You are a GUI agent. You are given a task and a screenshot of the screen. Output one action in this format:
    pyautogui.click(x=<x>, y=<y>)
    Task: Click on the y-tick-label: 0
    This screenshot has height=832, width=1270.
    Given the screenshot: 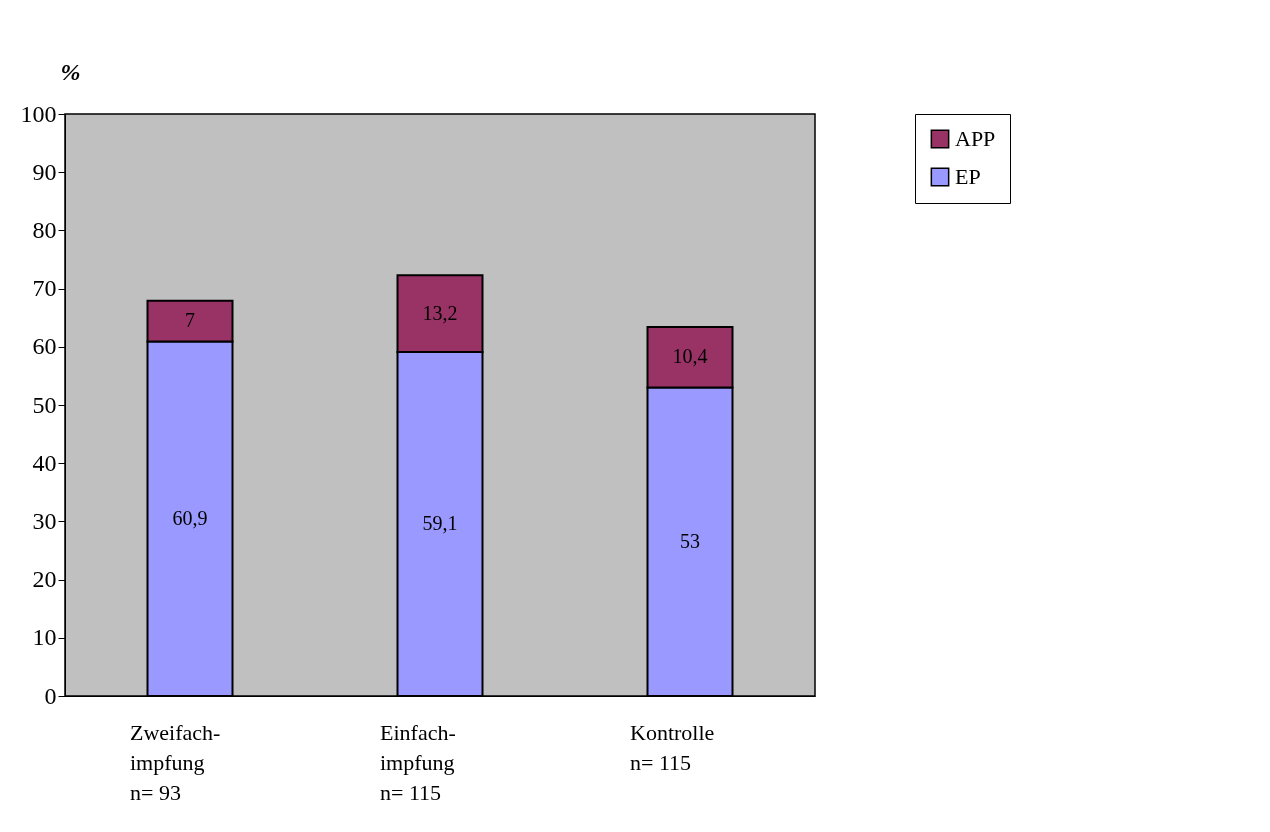 What is the action you would take?
    pyautogui.click(x=50, y=695)
    